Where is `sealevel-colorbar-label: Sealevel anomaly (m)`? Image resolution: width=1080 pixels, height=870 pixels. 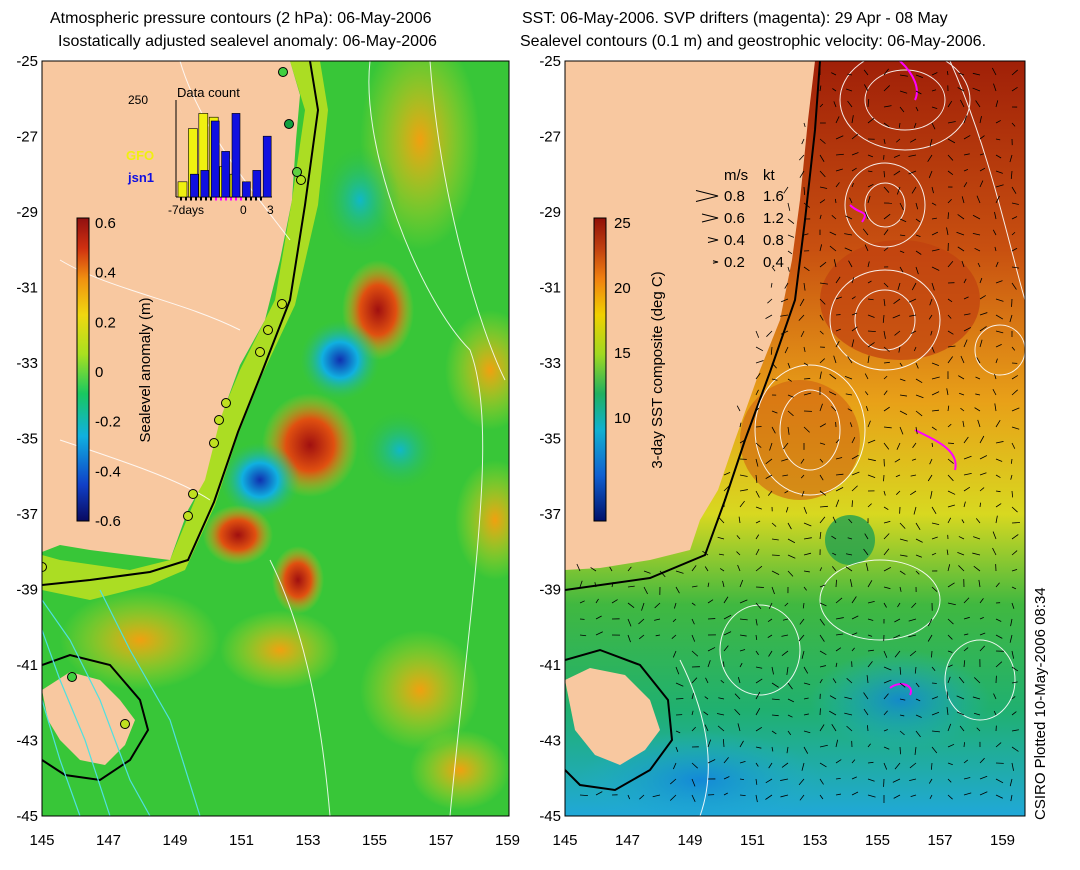 sealevel-colorbar-label: Sealevel anomaly (m) is located at coordinates (145, 369).